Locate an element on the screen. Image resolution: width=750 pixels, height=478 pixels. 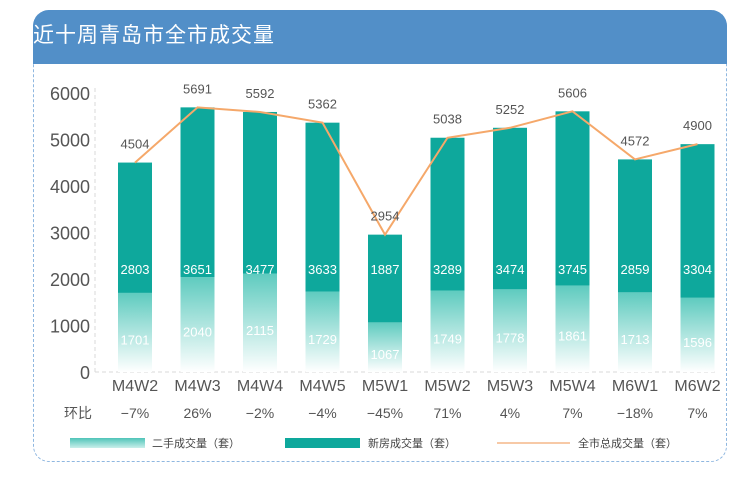
y-tick-label: 5000 is located at coordinates (70, 141).